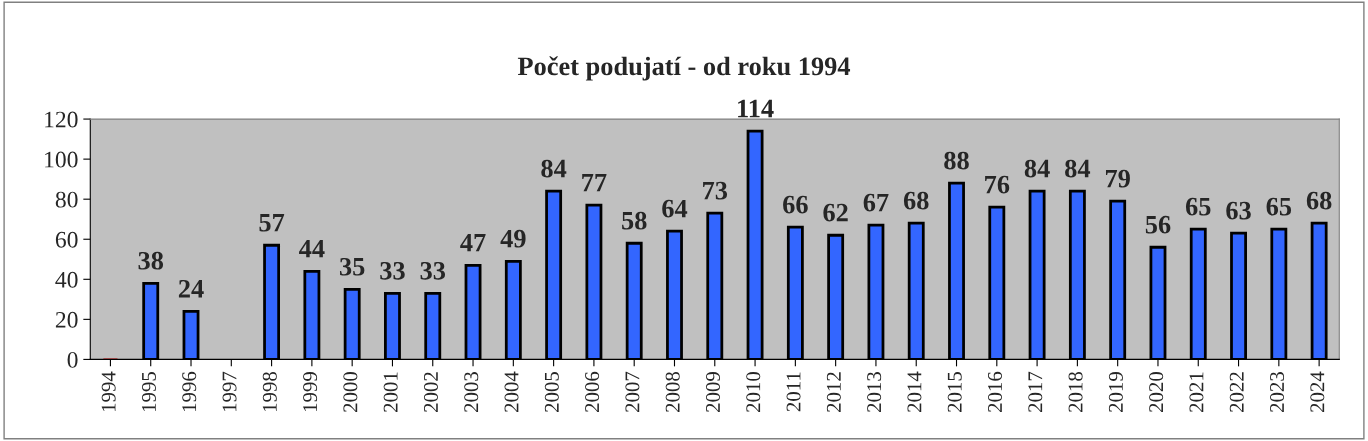 The image size is (1368, 441). What do you see at coordinates (1277, 392) in the screenshot?
I see `x-tick-label: 2023` at bounding box center [1277, 392].